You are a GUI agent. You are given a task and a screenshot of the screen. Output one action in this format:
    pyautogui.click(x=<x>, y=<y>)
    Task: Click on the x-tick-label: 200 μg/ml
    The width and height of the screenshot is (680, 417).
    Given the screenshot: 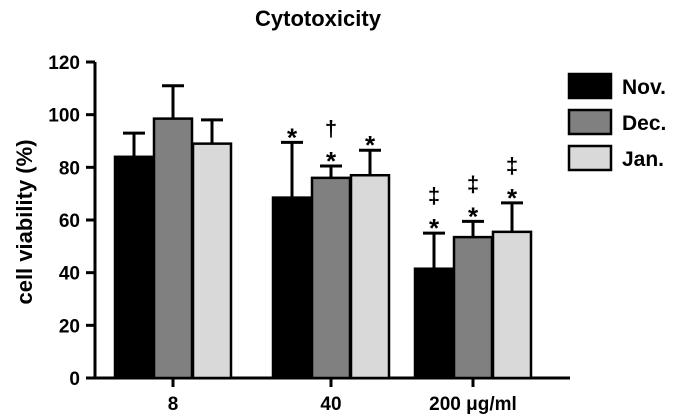 What is the action you would take?
    pyautogui.click(x=473, y=404)
    